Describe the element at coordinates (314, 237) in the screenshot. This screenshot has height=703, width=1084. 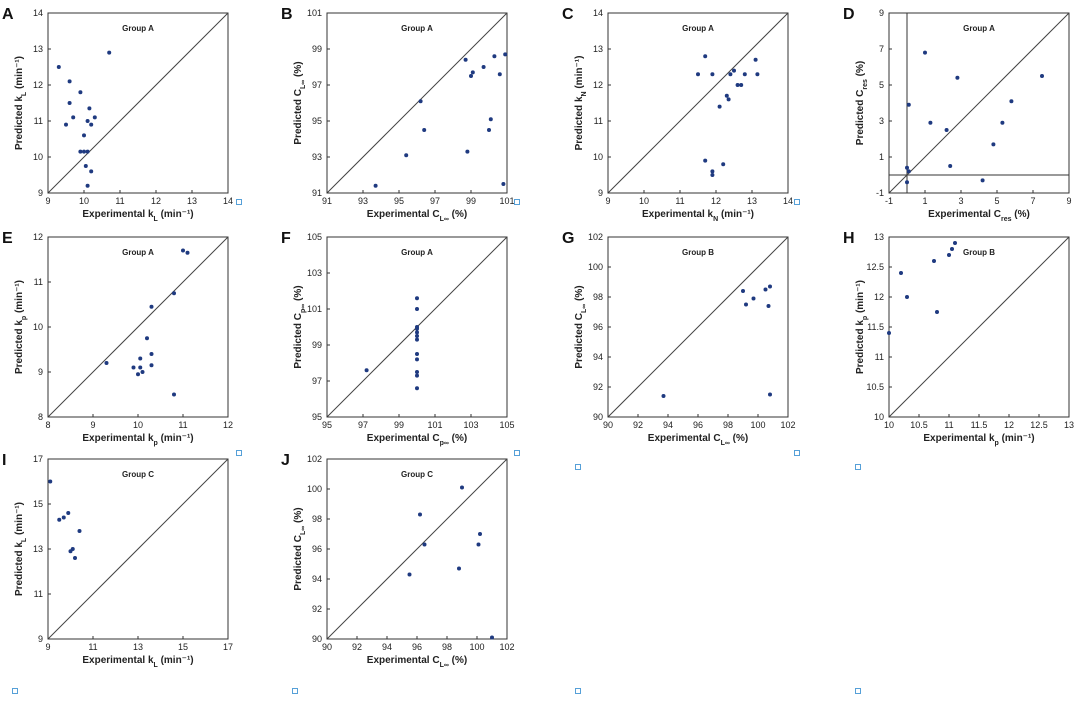
I see `y-tick-label: 105` at that location.